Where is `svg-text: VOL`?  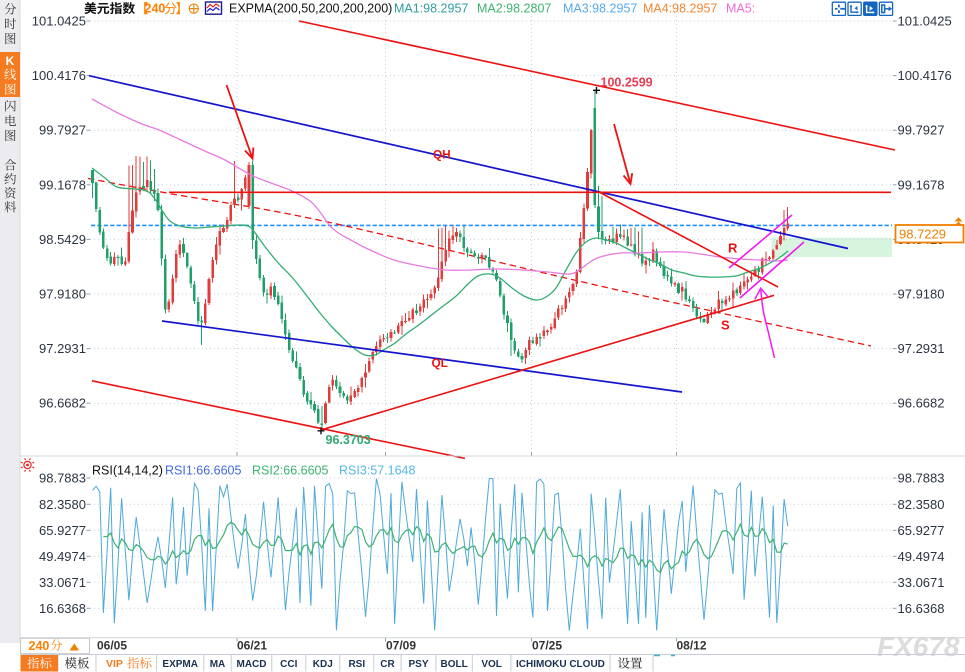
svg-text: VOL is located at coordinates (491, 664).